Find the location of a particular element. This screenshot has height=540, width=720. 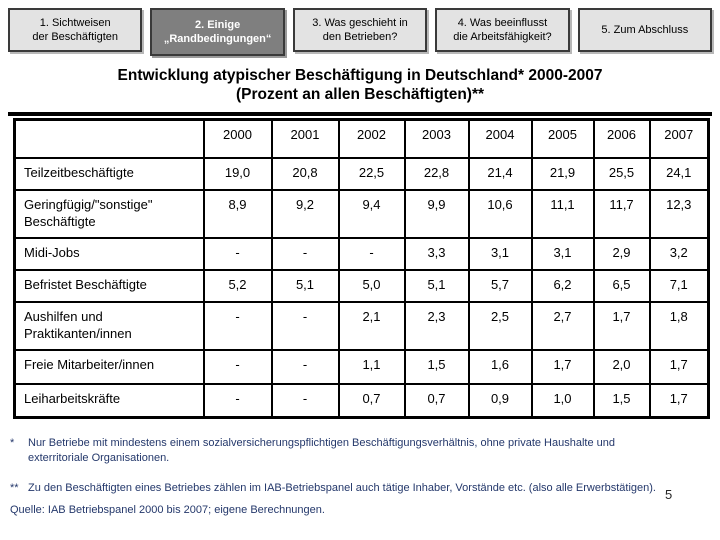

value-cell: 22,8 is located at coordinates (436, 173).